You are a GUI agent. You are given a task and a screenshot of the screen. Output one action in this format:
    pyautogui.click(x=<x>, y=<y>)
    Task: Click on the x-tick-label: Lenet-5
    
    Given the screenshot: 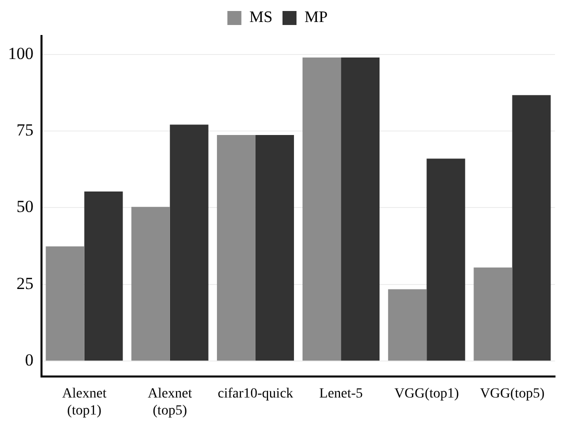 What is the action you would take?
    pyautogui.click(x=341, y=394)
    